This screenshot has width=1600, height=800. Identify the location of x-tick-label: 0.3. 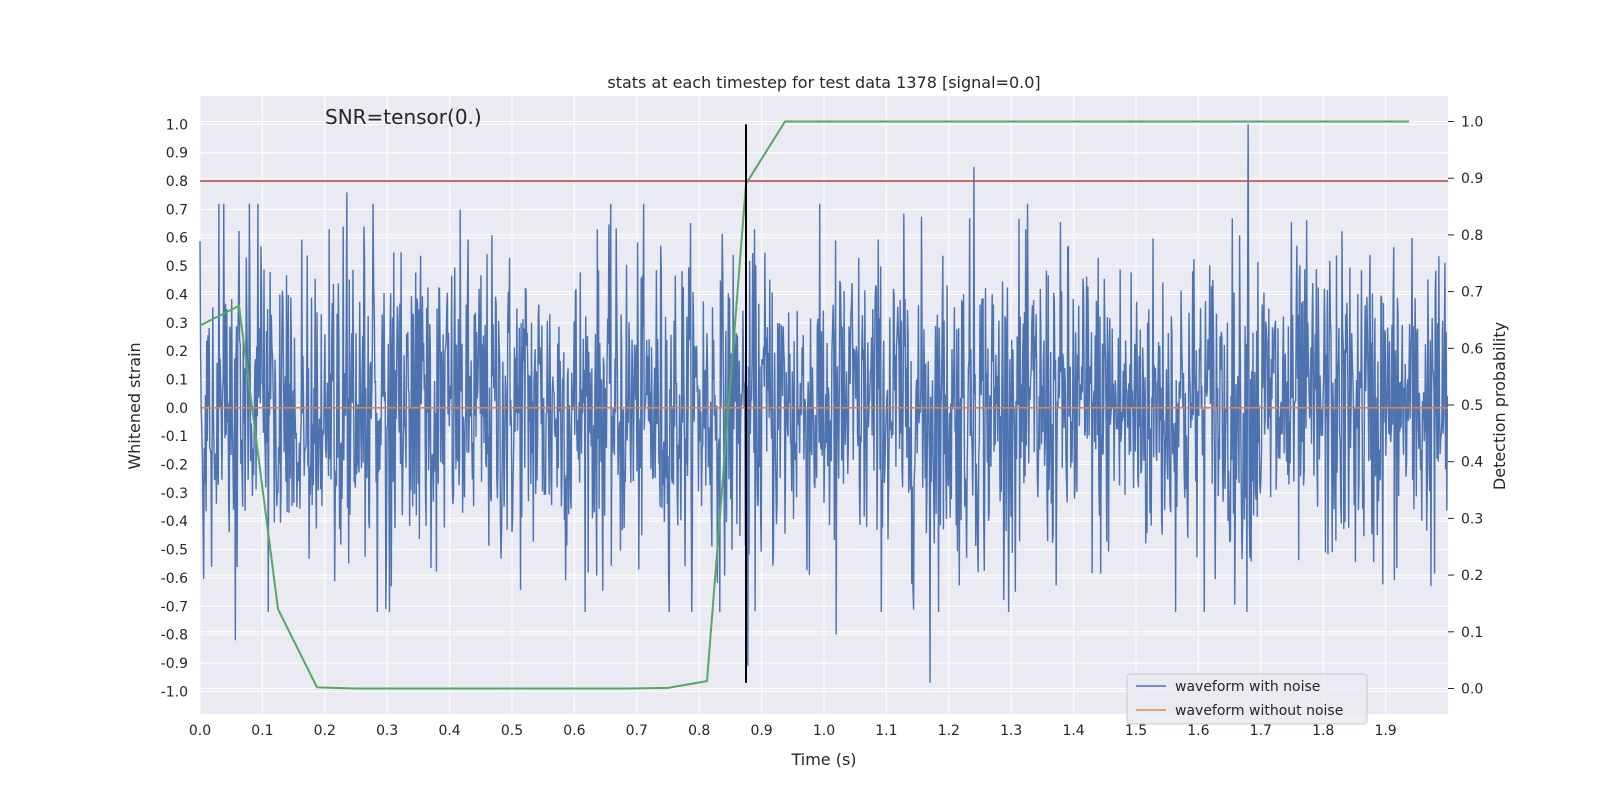
(387, 731).